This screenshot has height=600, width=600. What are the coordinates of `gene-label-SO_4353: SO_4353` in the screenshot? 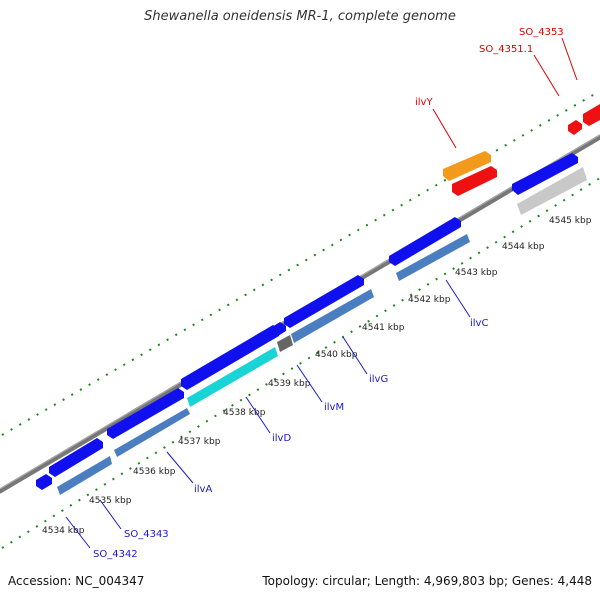 It's located at (541, 32).